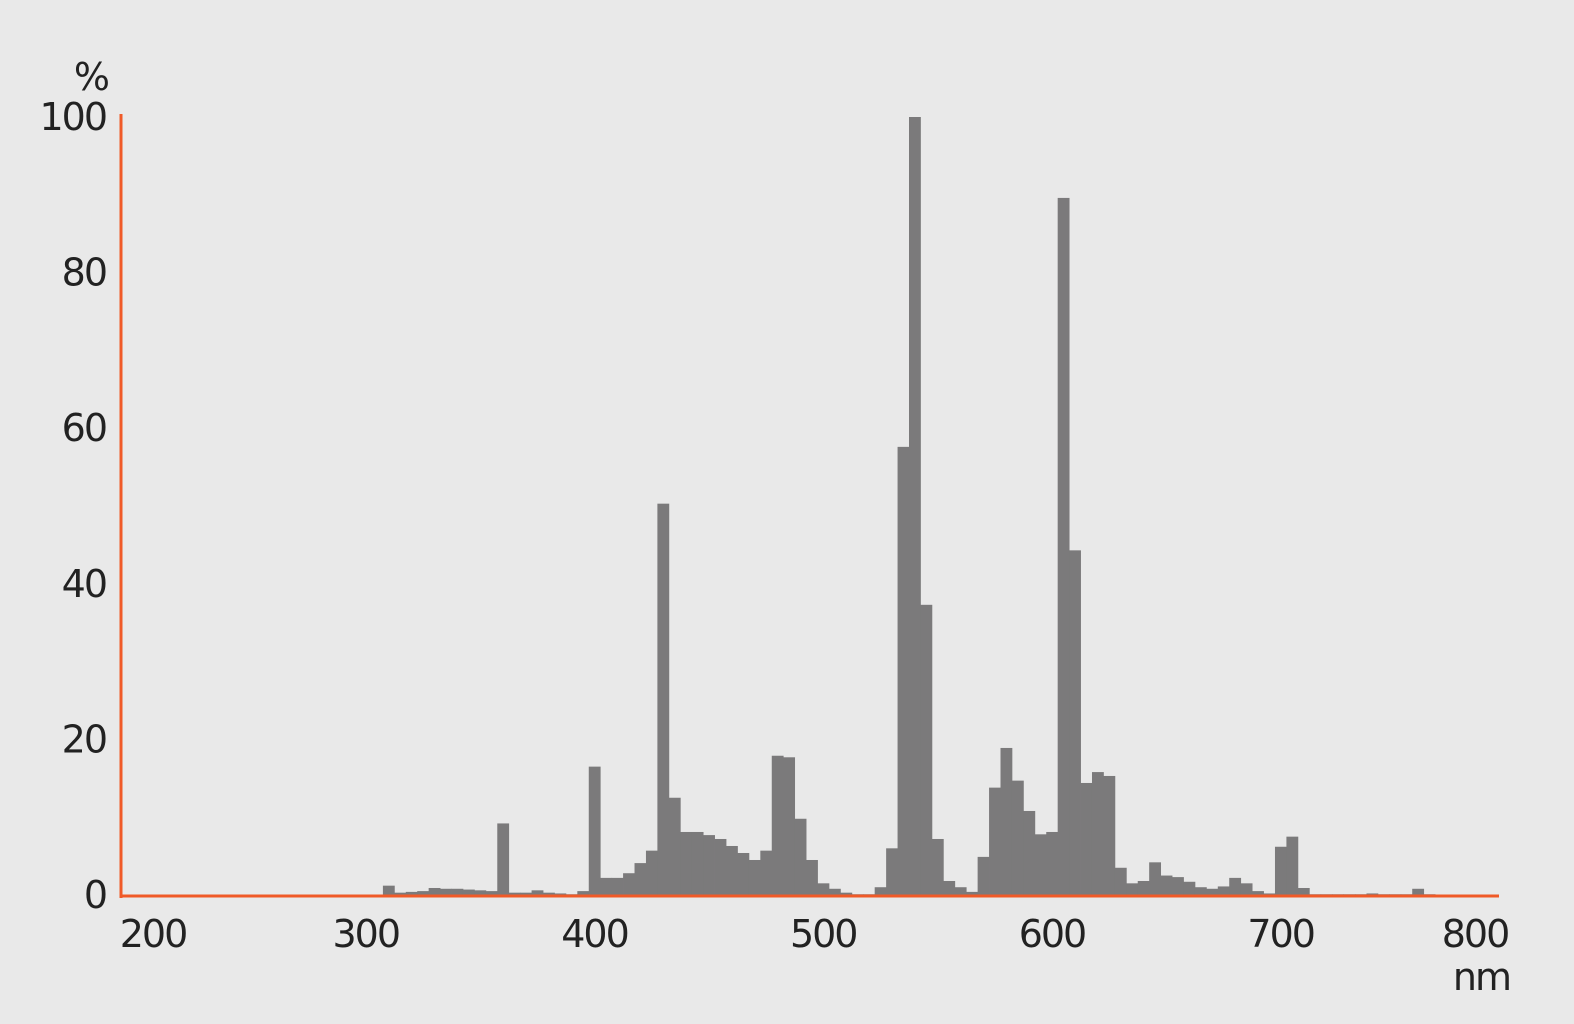  What do you see at coordinates (1006, 821) in the screenshot?
I see `bar-580nm` at bounding box center [1006, 821].